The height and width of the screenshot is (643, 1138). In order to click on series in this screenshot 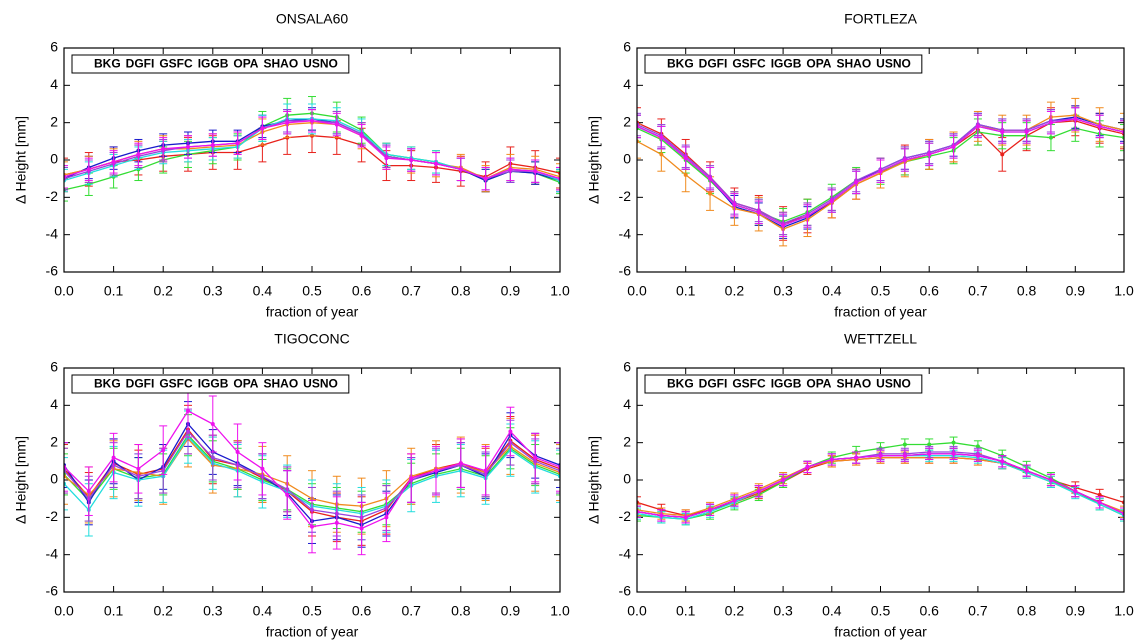, I will do `click(880, 485)`.